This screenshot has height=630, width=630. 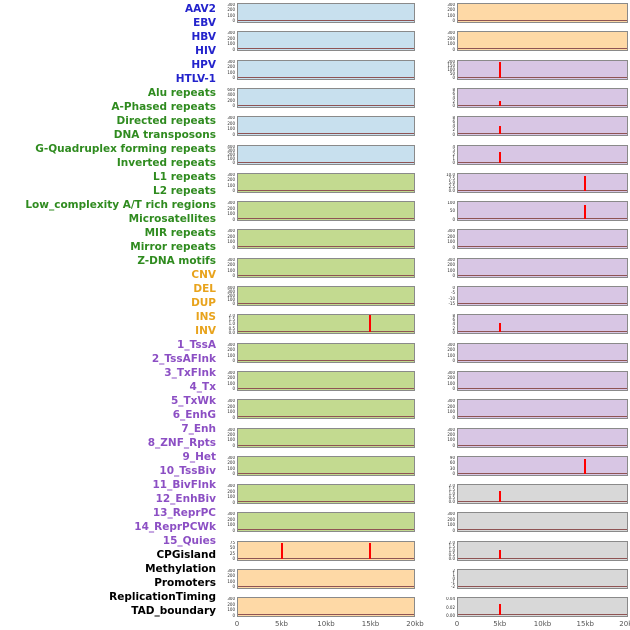 What do you see at coordinates (204, 37) in the screenshot?
I see `track-label-hbv: HBV` at bounding box center [204, 37].